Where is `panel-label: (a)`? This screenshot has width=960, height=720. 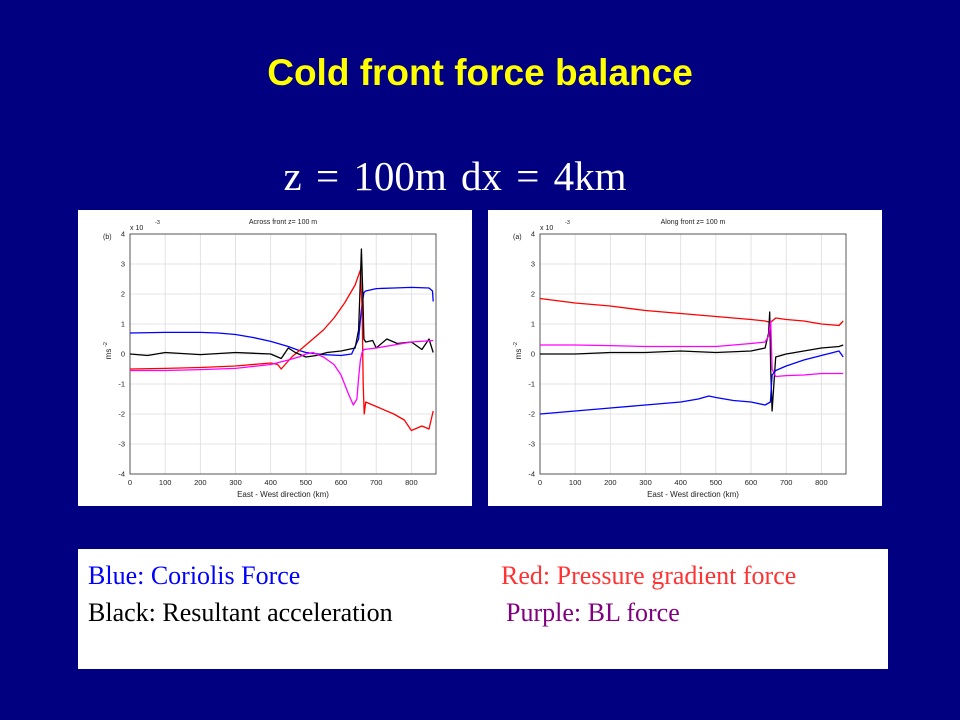
panel-label: (a) is located at coordinates (517, 237).